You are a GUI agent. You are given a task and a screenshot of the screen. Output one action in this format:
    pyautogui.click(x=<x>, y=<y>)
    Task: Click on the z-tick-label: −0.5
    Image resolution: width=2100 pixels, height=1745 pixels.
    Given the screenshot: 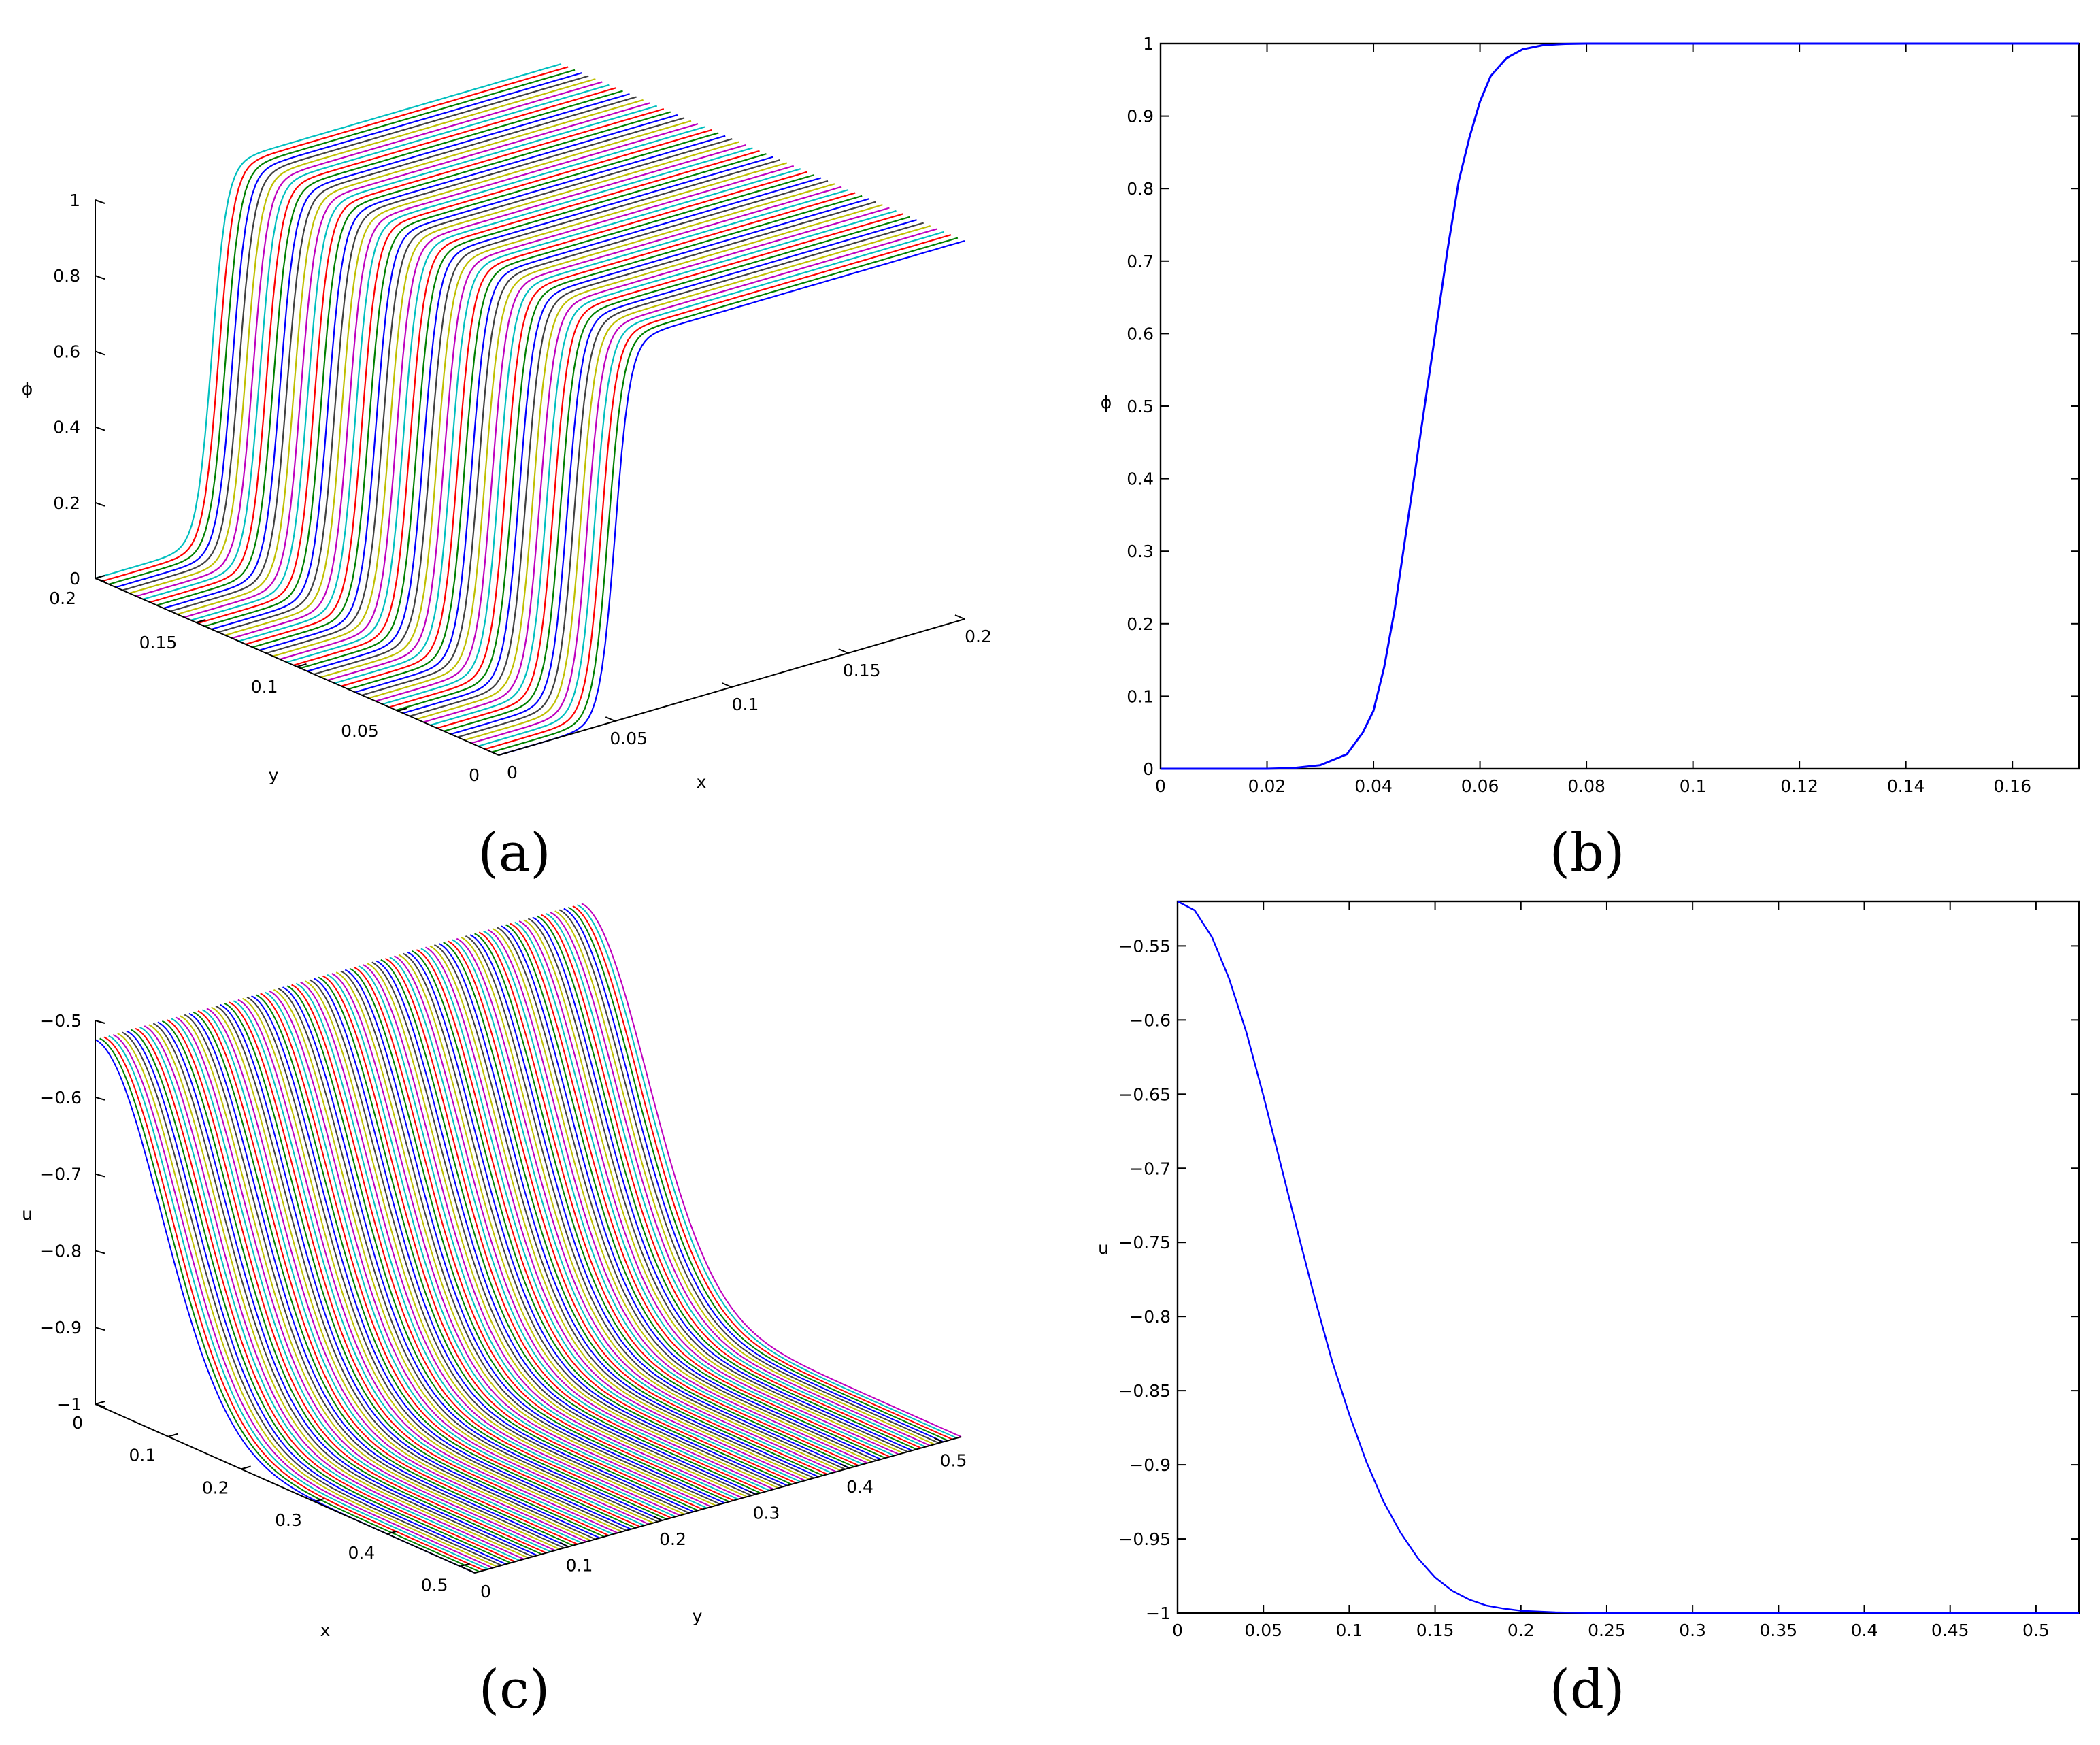 What is the action you would take?
    pyautogui.click(x=61, y=1021)
    